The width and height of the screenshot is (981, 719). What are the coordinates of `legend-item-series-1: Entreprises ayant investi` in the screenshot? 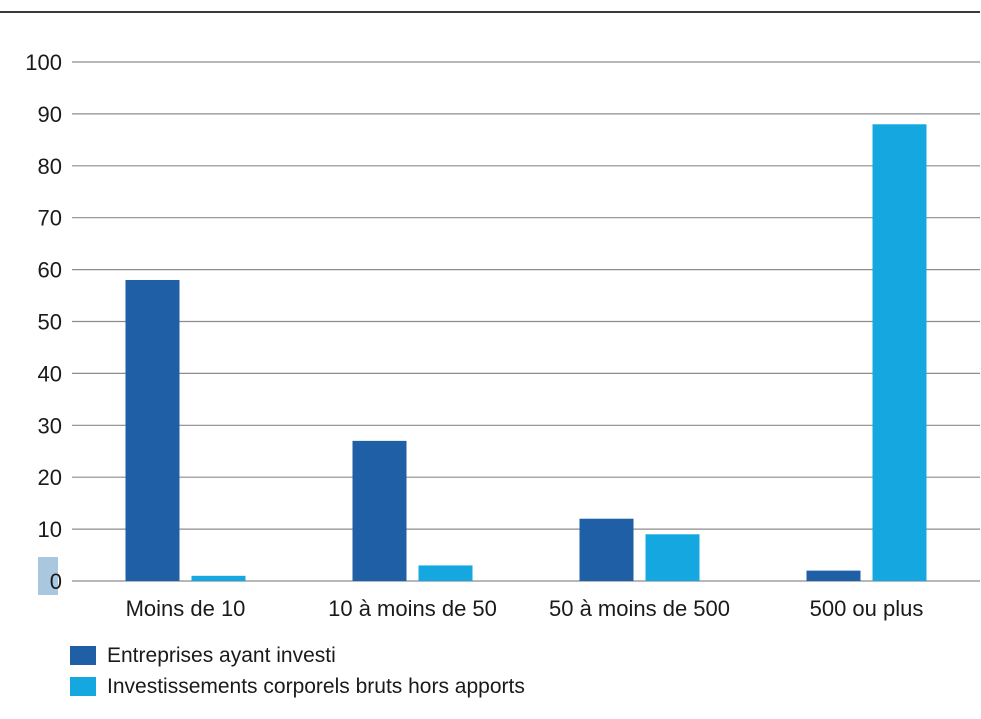 It's located at (297, 655).